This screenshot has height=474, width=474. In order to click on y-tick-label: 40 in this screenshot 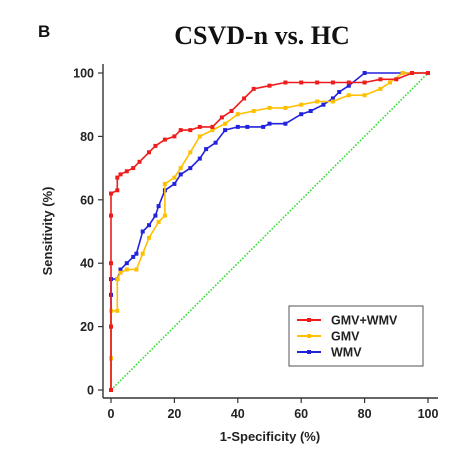, I will do `click(87, 264)`.